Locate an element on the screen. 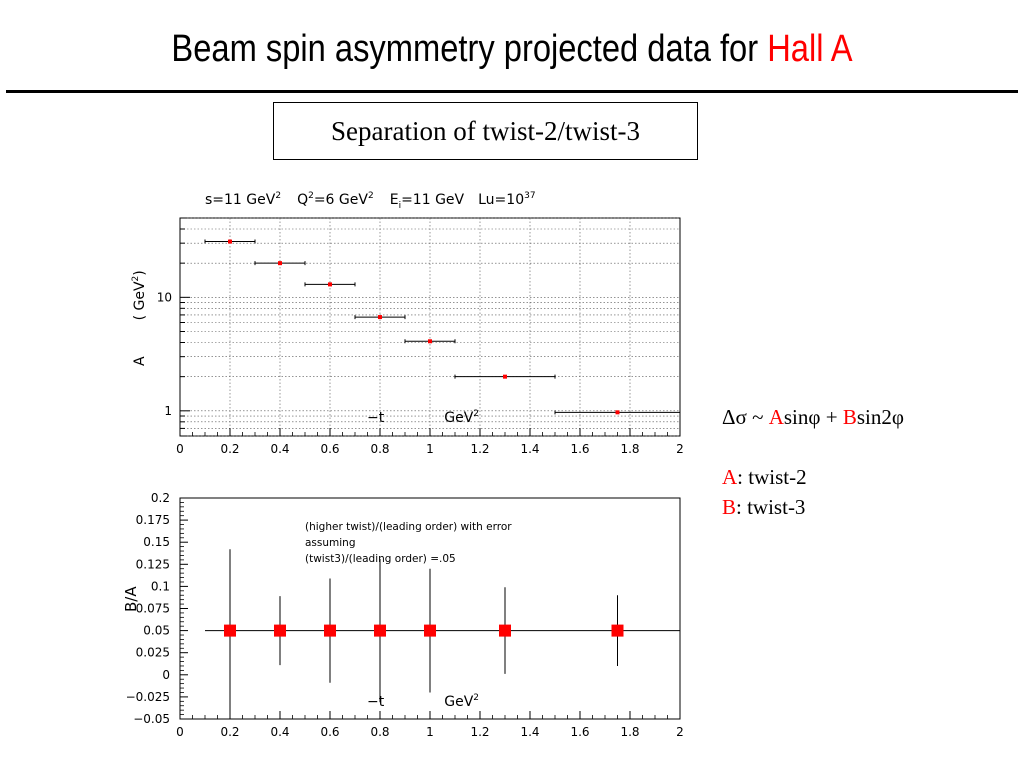  bottom-y-tick-label: 0.05 is located at coordinates (156, 631).